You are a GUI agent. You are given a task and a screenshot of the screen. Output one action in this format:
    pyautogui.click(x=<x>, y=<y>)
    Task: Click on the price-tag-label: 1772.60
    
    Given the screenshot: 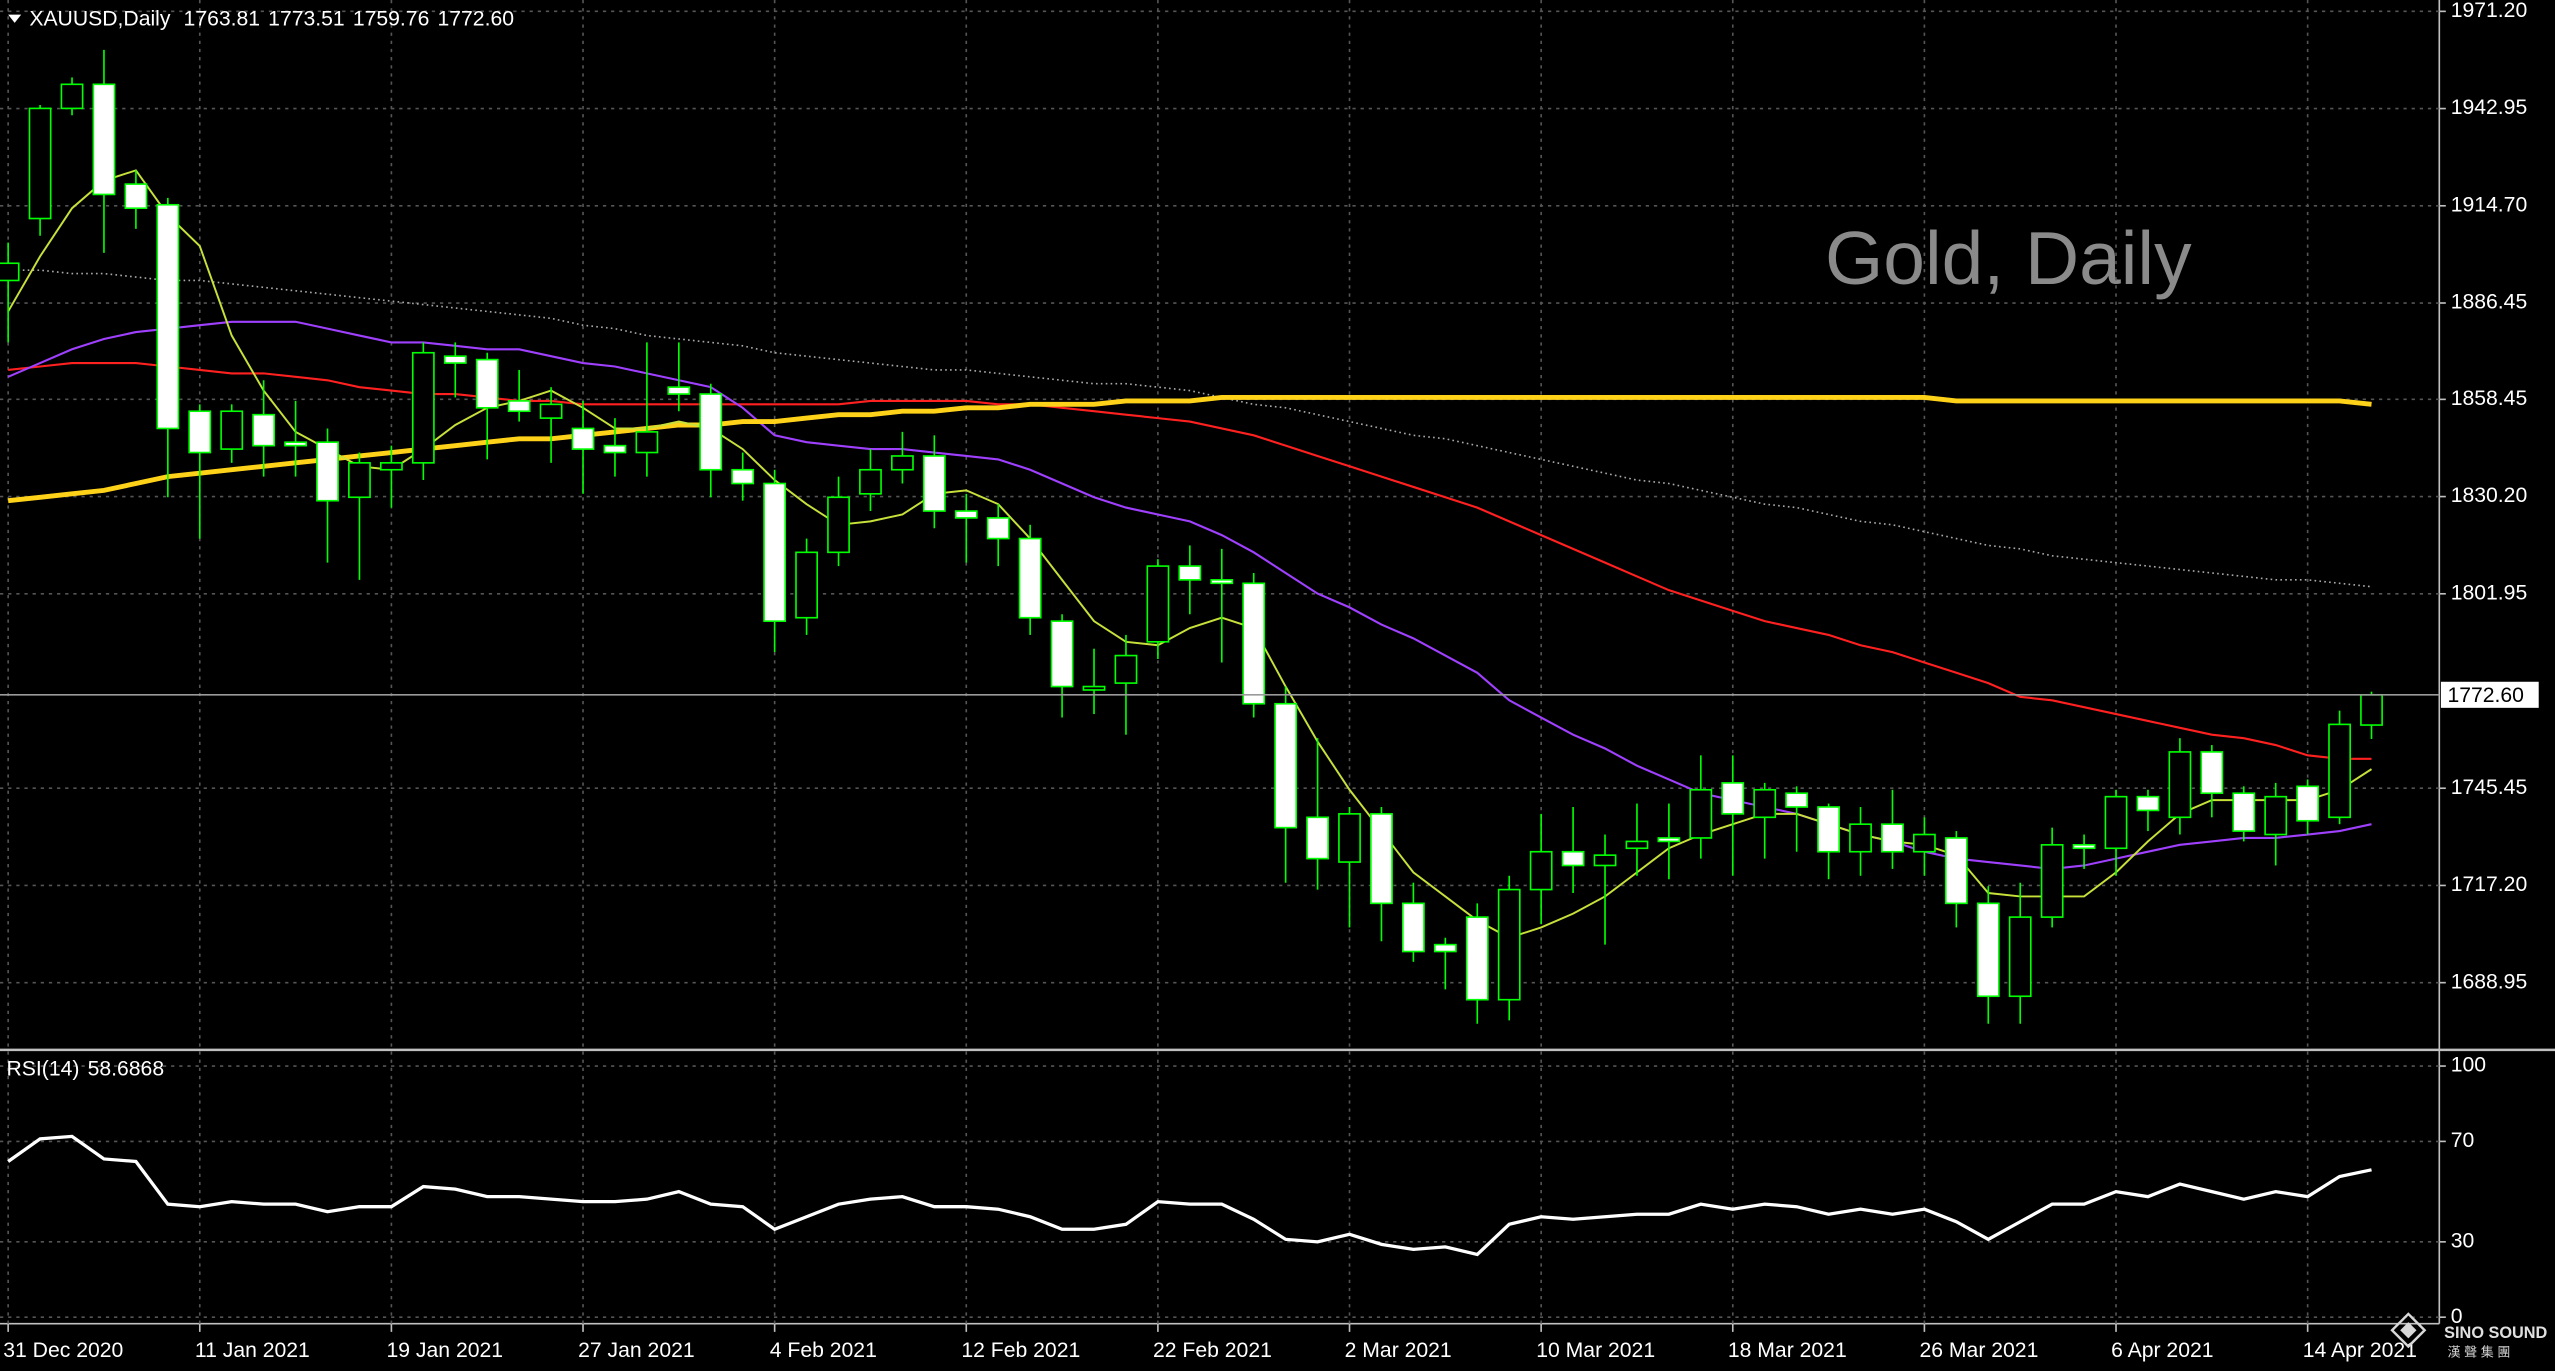 What is the action you would take?
    pyautogui.click(x=2485, y=695)
    